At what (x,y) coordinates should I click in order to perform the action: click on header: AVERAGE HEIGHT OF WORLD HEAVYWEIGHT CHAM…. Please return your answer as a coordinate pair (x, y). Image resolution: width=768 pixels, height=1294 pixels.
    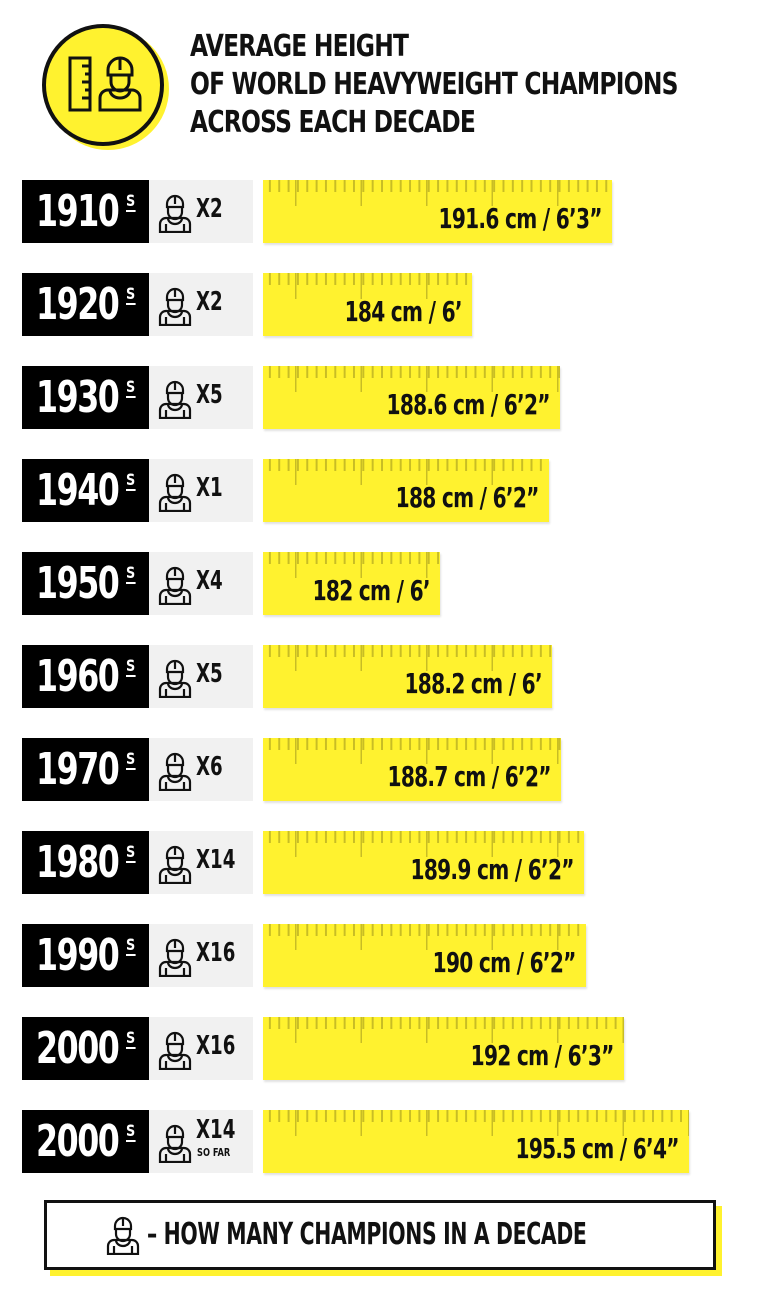
    Looking at the image, I should click on (384, 85).